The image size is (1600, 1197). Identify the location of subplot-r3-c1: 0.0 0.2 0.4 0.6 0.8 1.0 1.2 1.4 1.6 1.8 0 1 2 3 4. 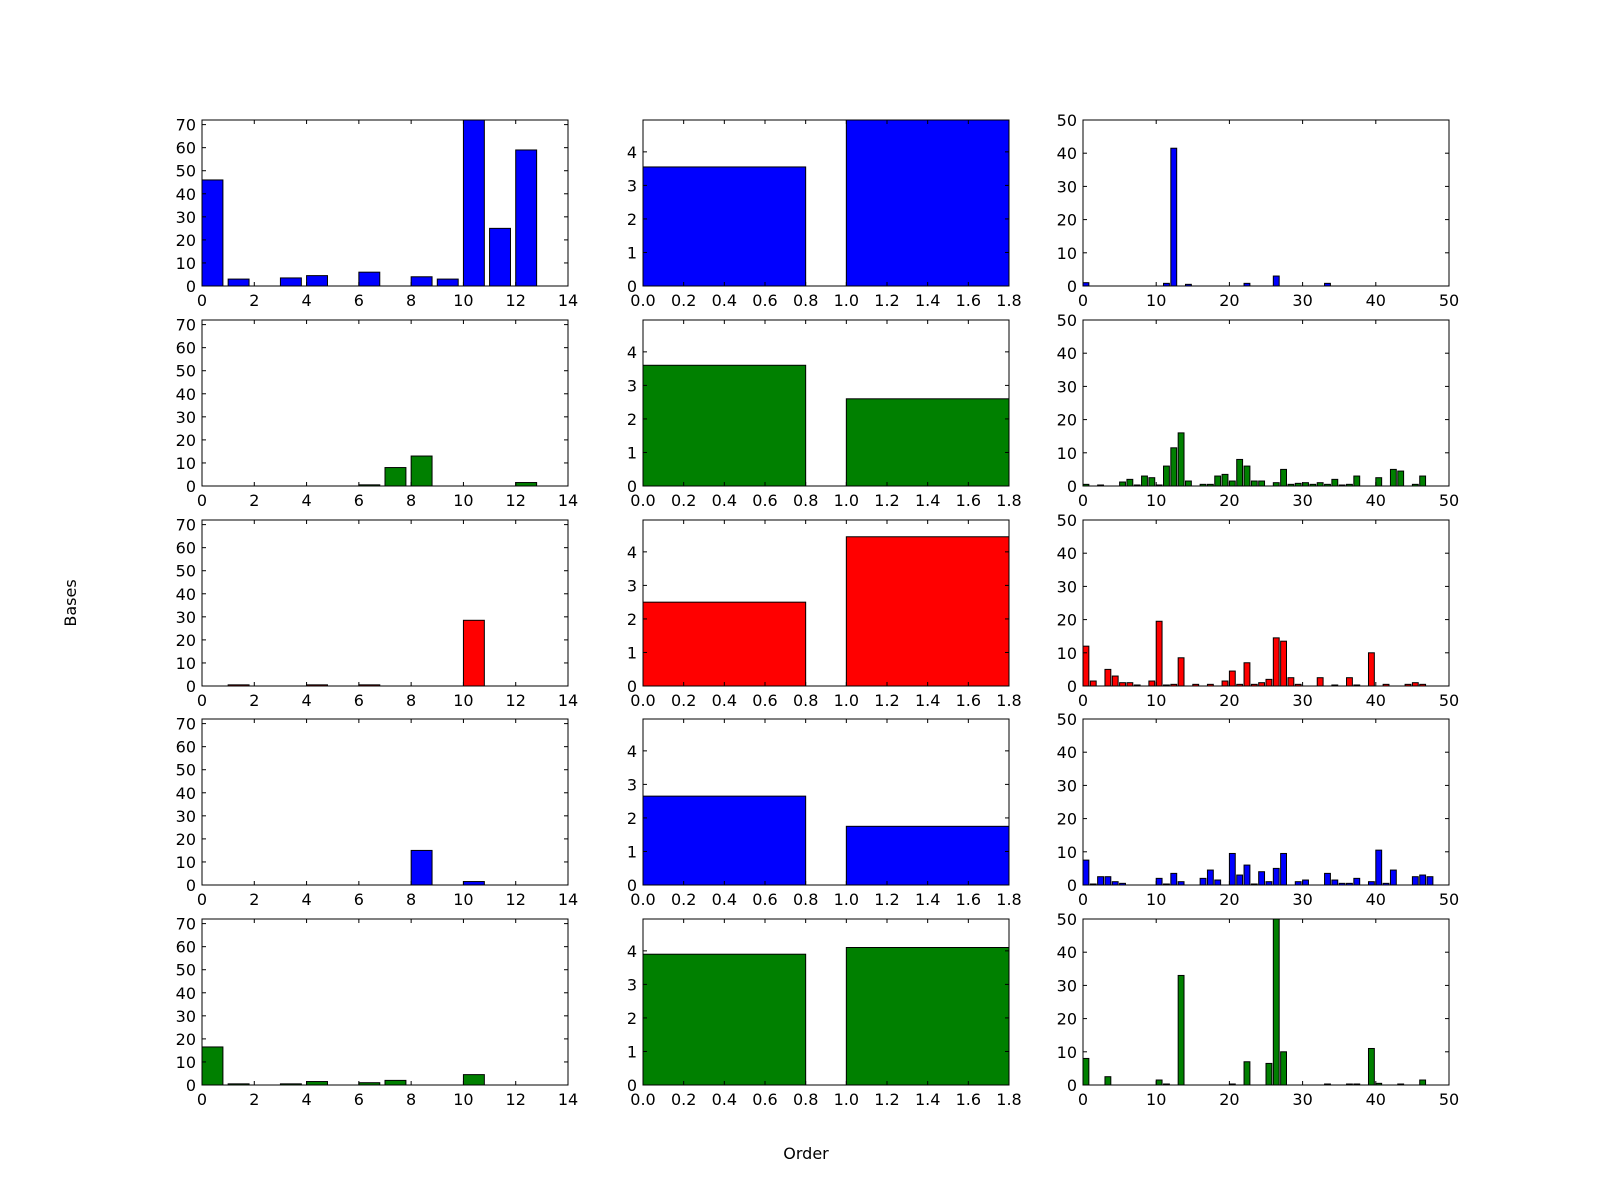
(824, 813).